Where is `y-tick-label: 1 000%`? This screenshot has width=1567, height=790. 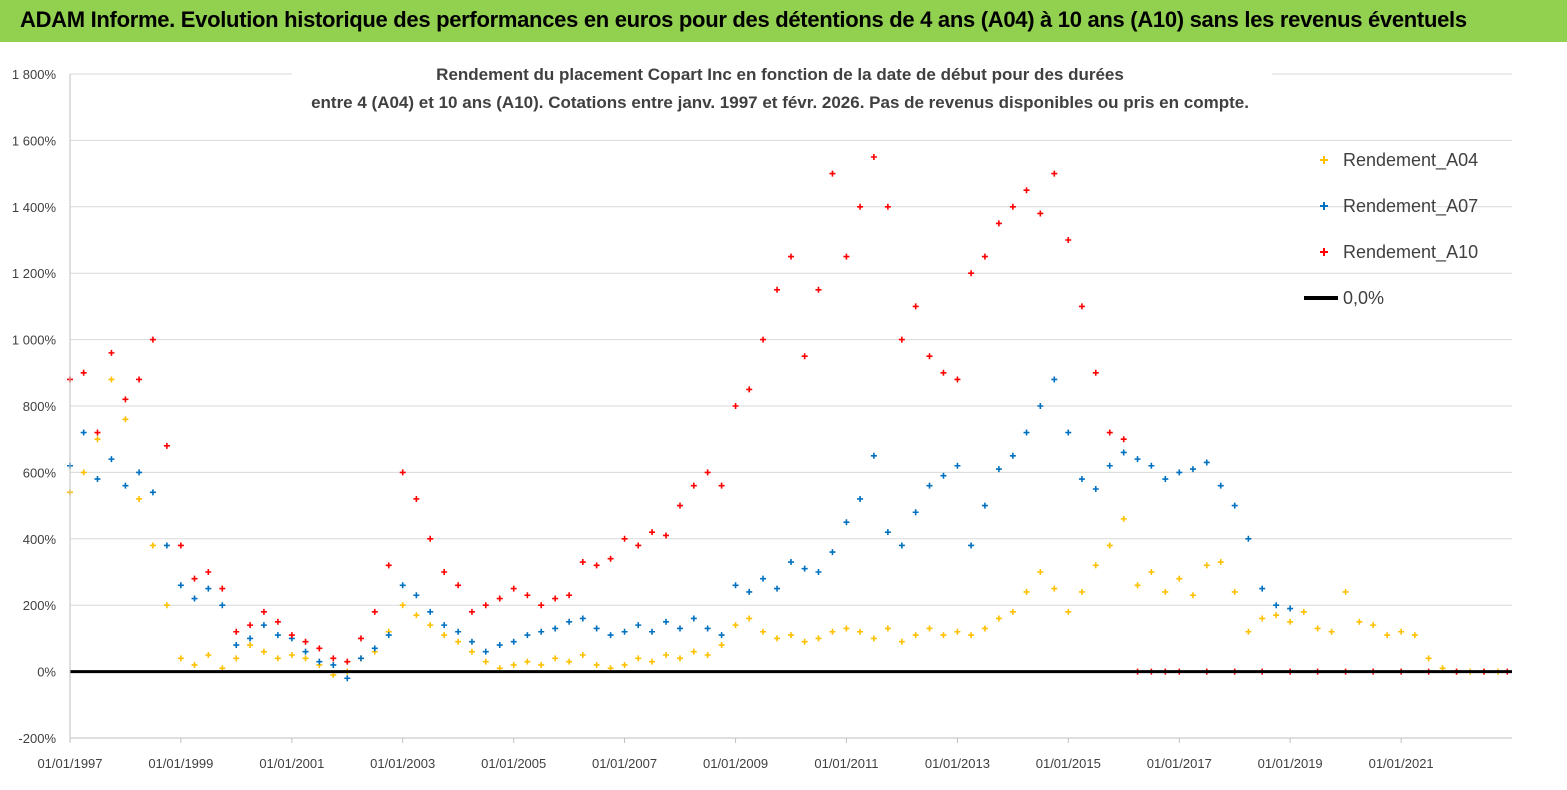 y-tick-label: 1 000% is located at coordinates (34, 340).